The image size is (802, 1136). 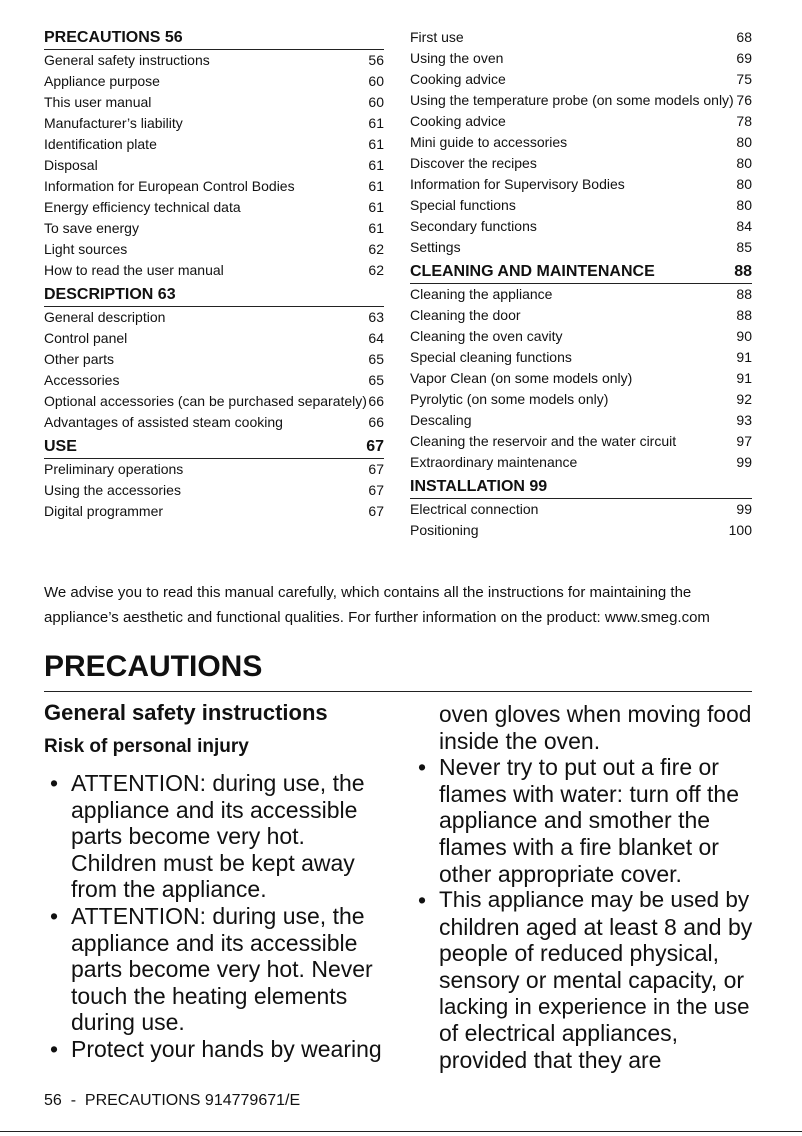 What do you see at coordinates (744, 420) in the screenshot?
I see `entry-page: 93` at bounding box center [744, 420].